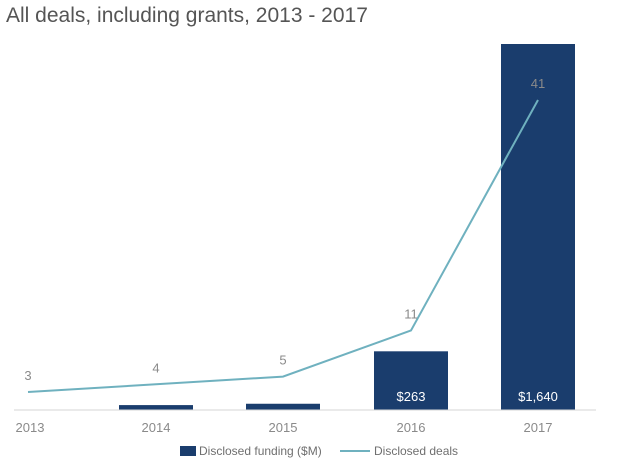  I want to click on legend-swatch-funding, so click(188, 451).